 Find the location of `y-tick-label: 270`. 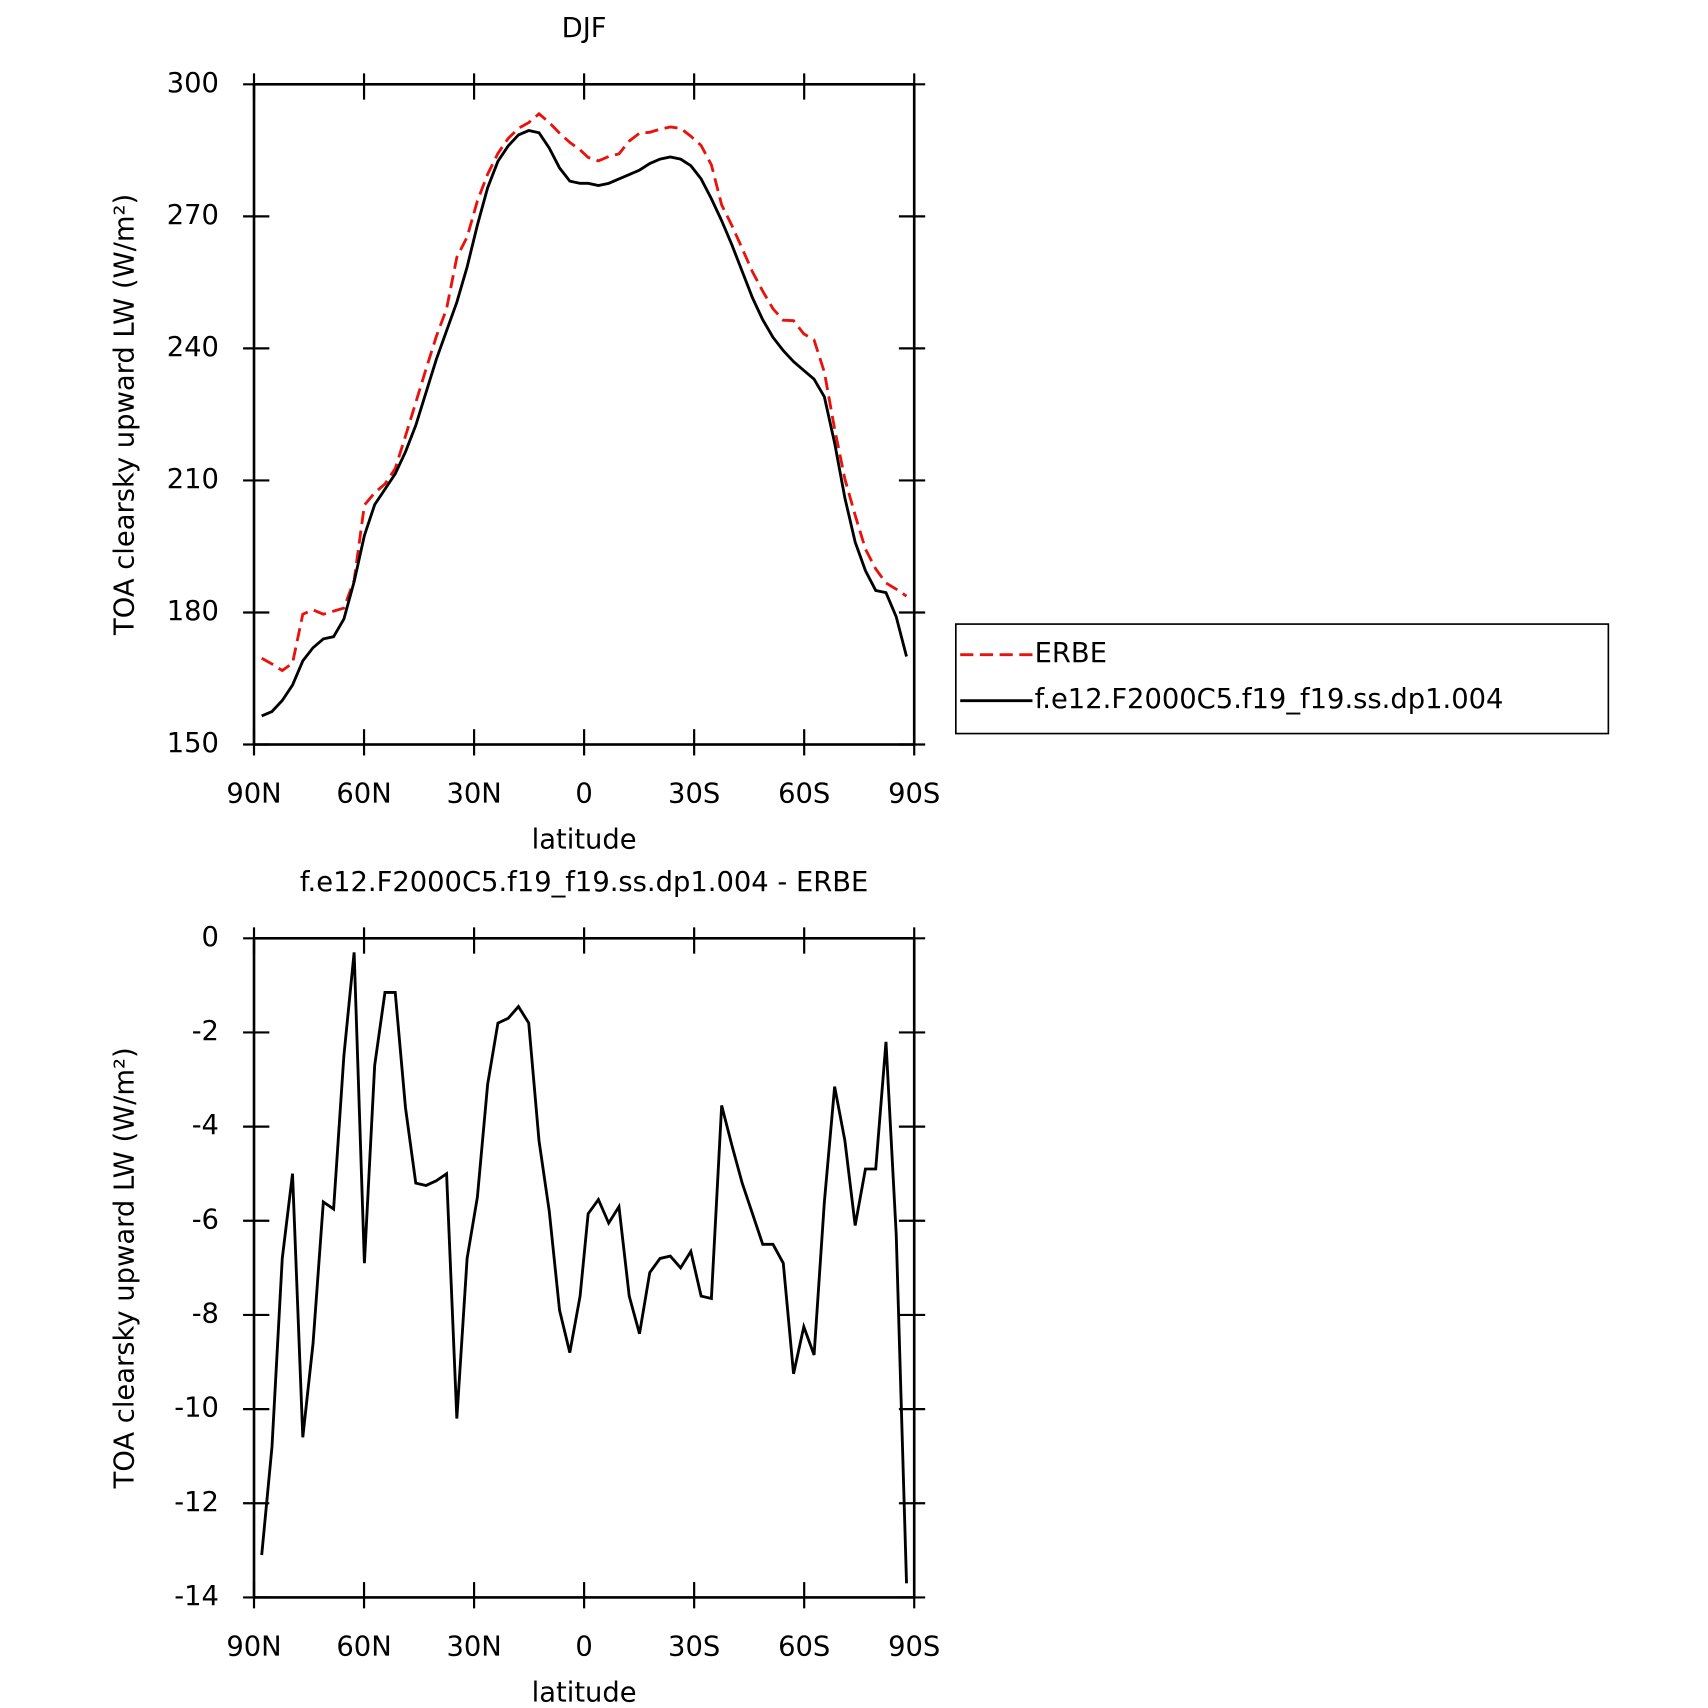

y-tick-label: 270 is located at coordinates (193, 215).